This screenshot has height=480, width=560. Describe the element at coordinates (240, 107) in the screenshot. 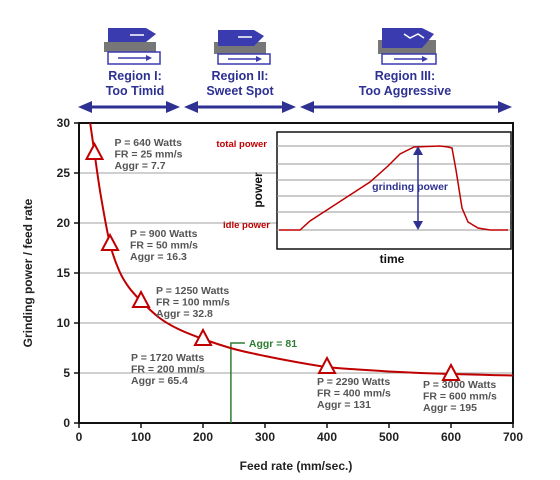

I see `region-2-arrow` at that location.